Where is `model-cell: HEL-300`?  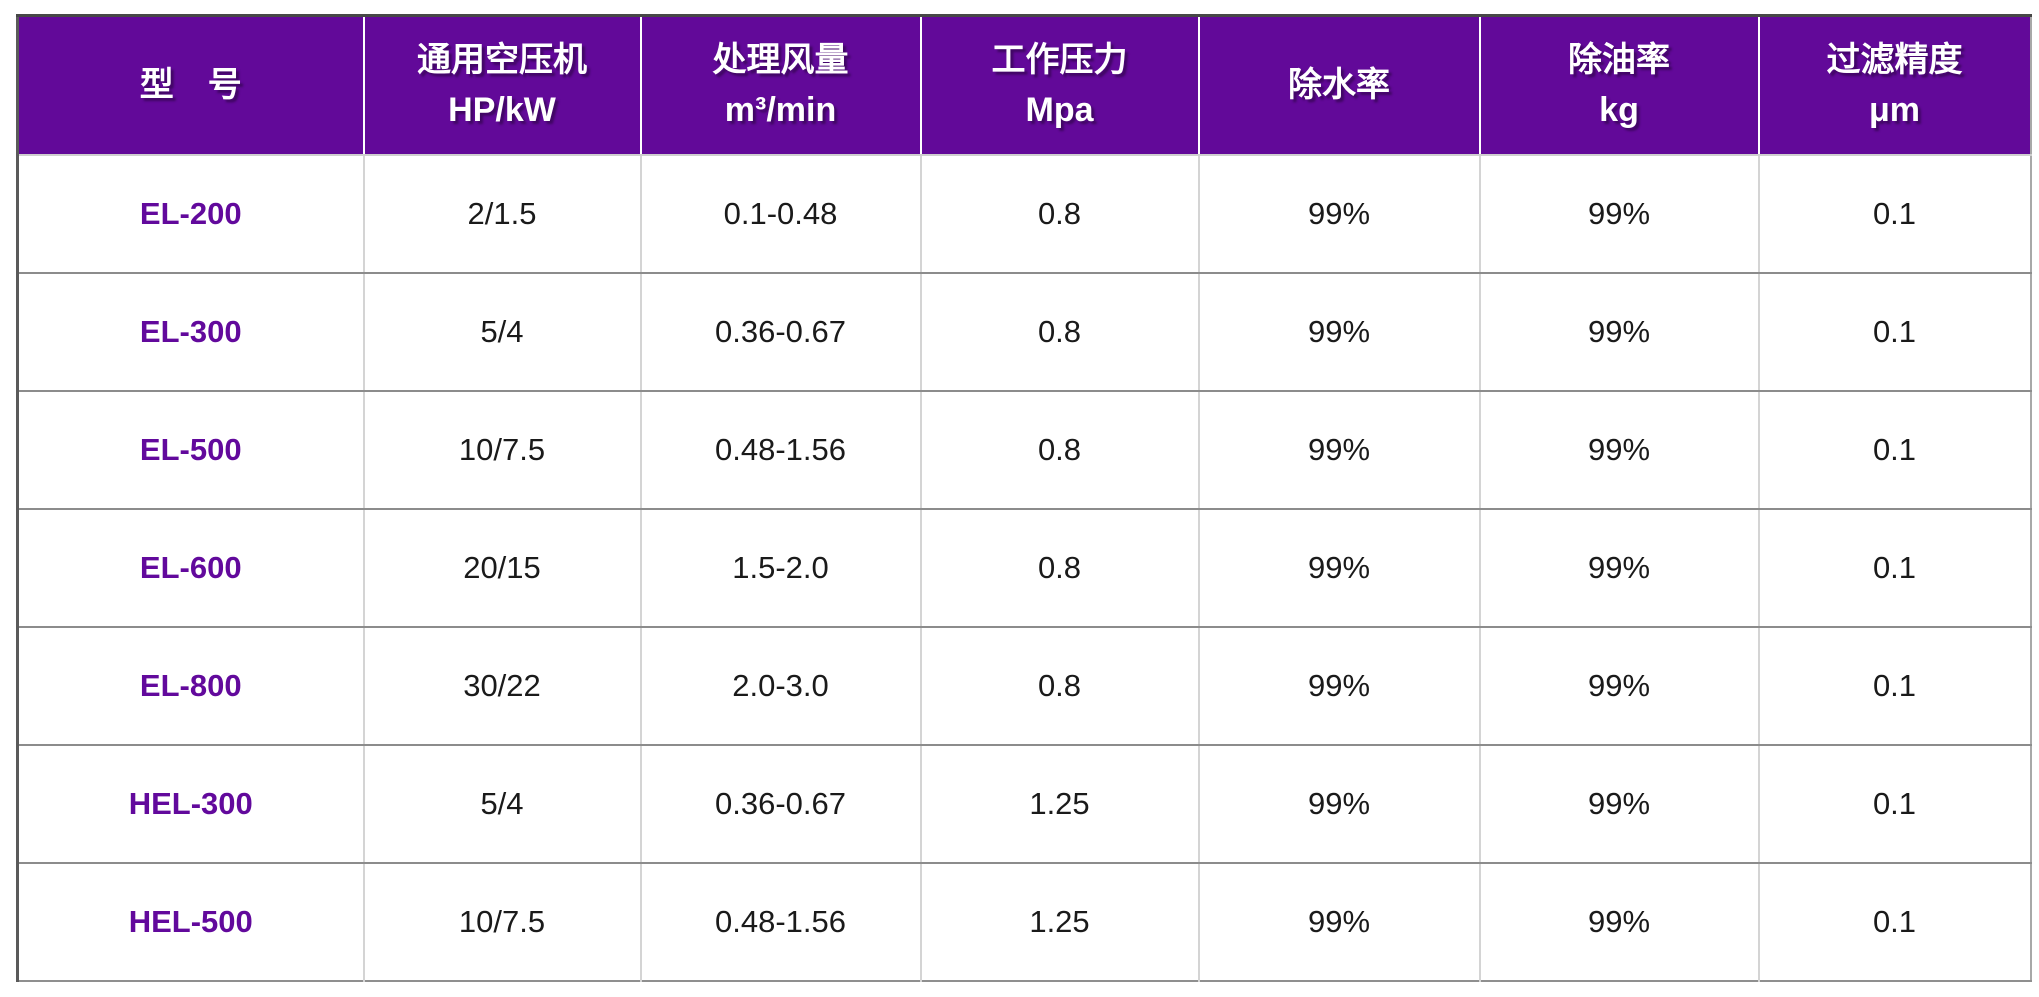
model-cell: HEL-300 is located at coordinates (191, 804).